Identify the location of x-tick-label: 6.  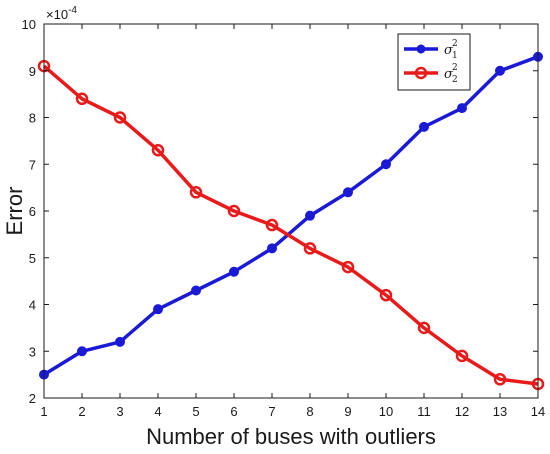
(233, 411).